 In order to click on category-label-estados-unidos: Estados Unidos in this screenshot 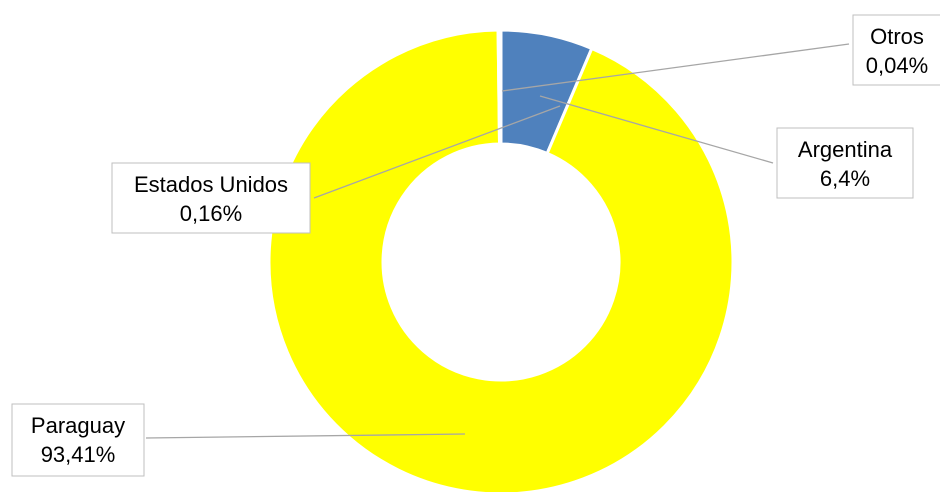, I will do `click(211, 184)`.